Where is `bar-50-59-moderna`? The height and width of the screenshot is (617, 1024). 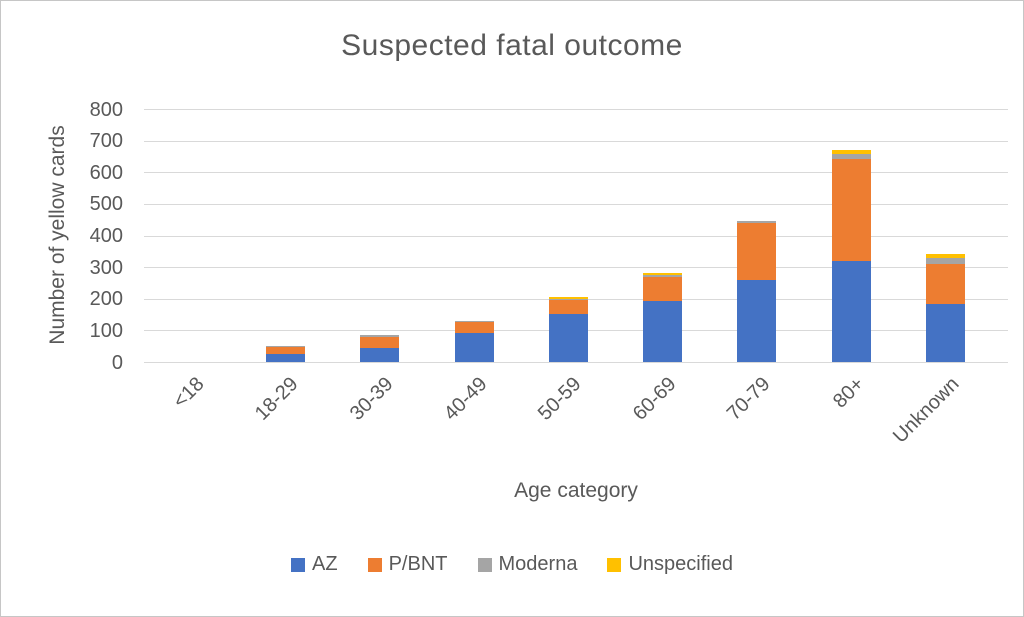
bar-50-59-moderna is located at coordinates (568, 299).